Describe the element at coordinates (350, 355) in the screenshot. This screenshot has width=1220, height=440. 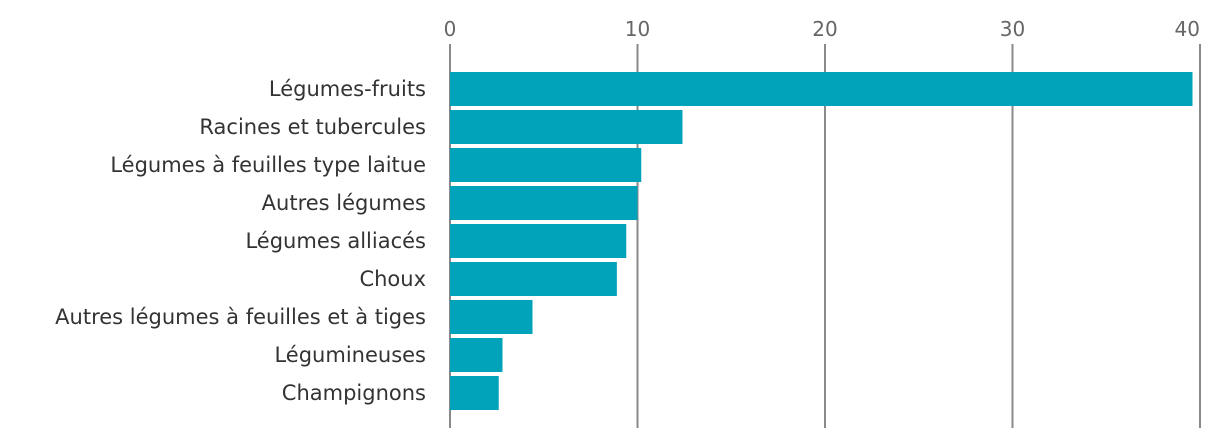
I see `category-label: Légumineuses` at that location.